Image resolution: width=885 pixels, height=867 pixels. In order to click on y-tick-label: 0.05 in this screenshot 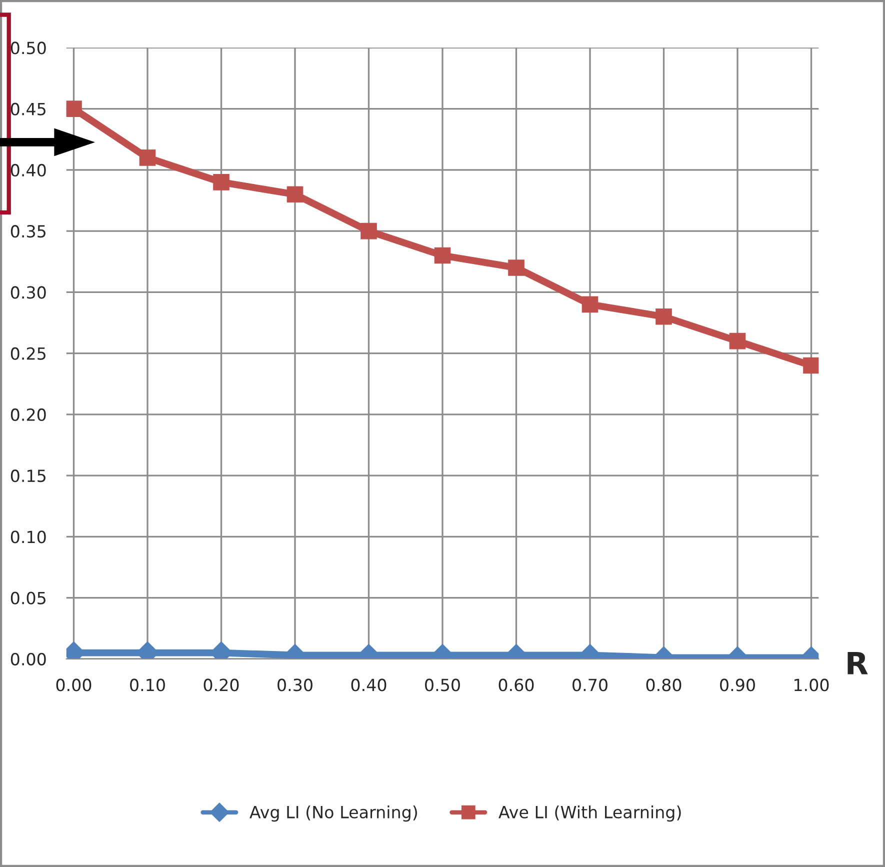, I will do `click(28, 598)`.